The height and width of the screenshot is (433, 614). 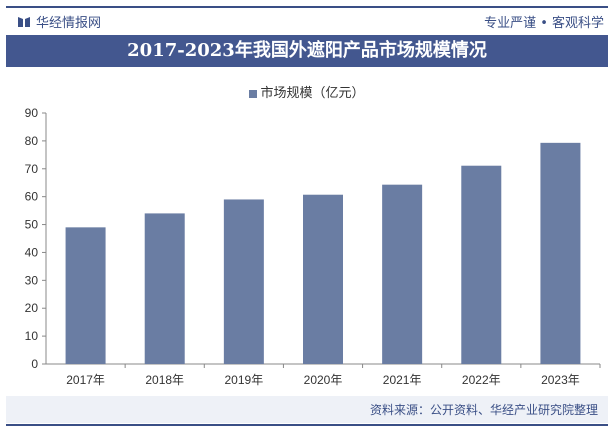 I want to click on y-tick-label: 30, so click(x=32, y=280).